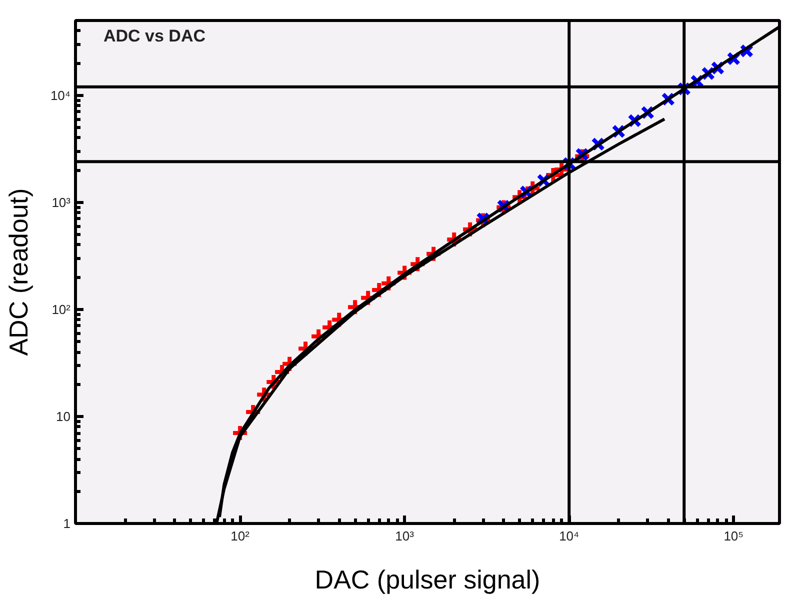  Describe the element at coordinates (427, 579) in the screenshot. I see `x-axis-title: DAC (pulser signal)` at that location.